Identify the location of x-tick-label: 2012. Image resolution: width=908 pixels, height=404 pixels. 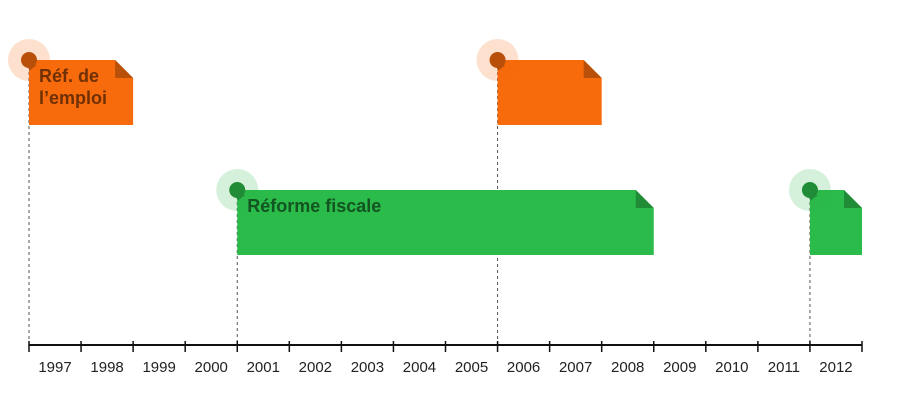
(835, 367).